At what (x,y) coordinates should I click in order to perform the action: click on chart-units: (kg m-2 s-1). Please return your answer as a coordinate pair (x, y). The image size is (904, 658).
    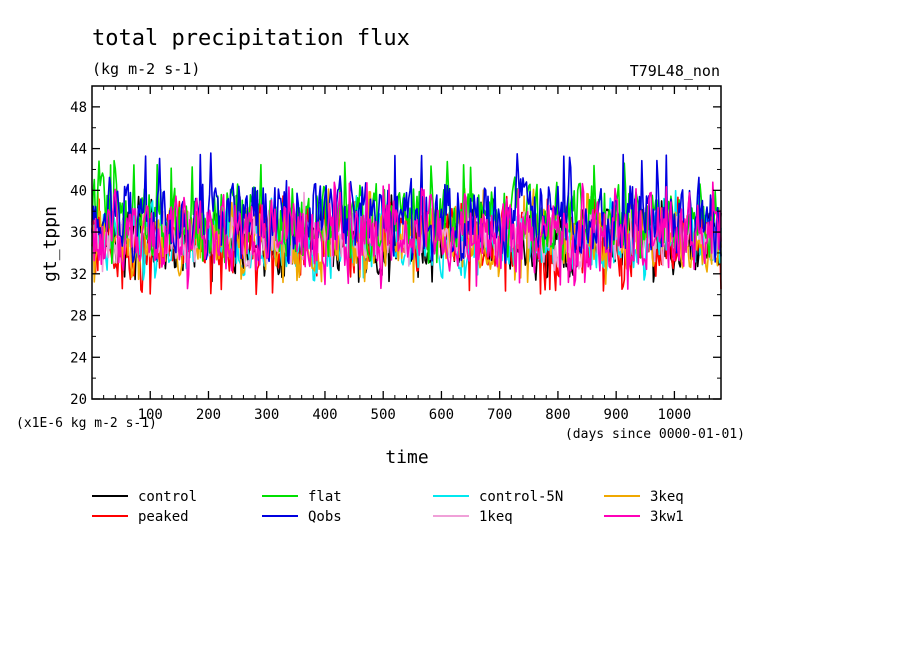
    Looking at the image, I should click on (146, 69).